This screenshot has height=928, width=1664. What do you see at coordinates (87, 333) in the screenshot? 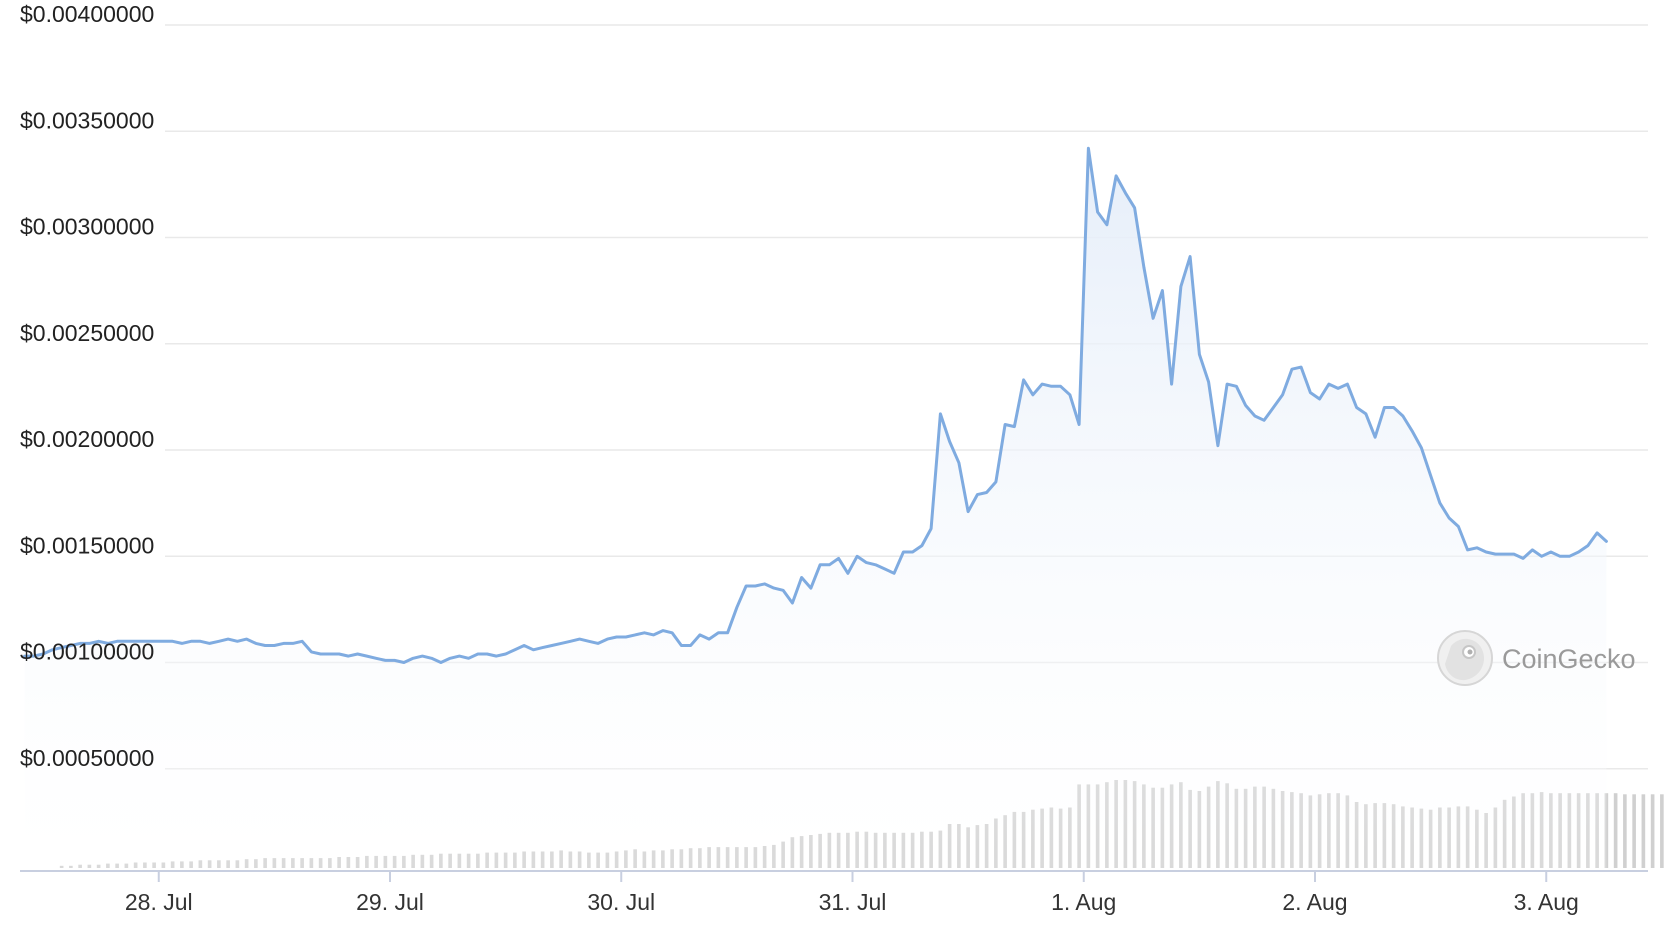
I see `y-tick-label: $0.00250000` at bounding box center [87, 333].